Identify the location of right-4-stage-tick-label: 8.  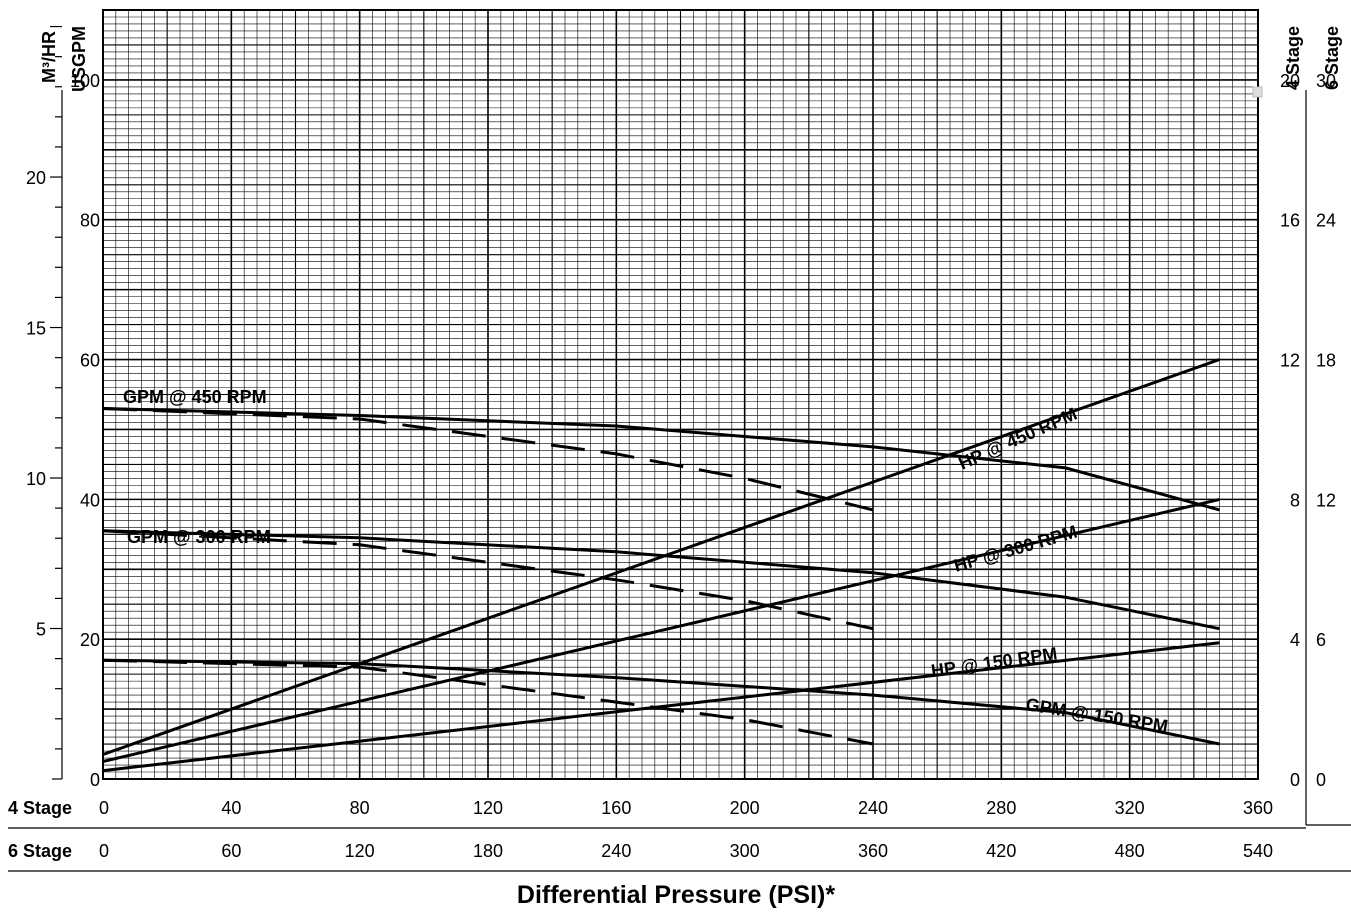
(1295, 500).